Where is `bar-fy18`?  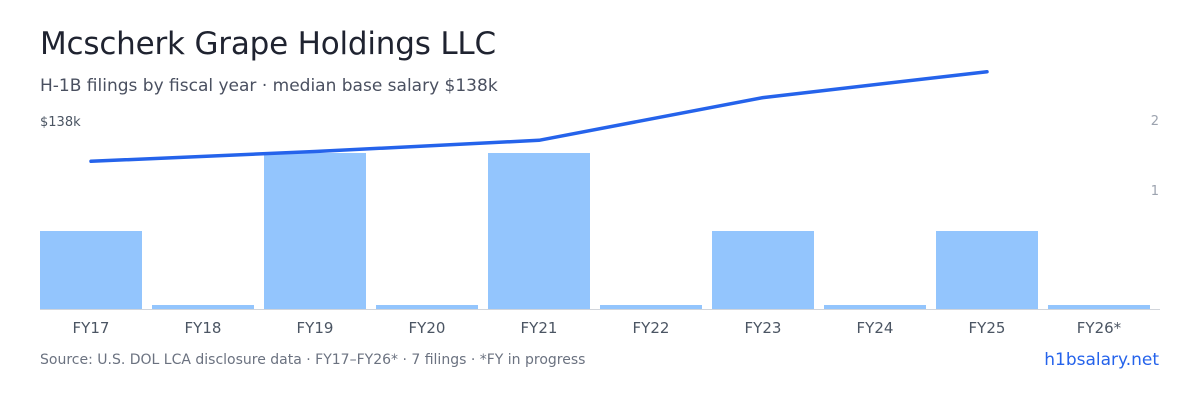
bar-fy18 is located at coordinates (203, 307).